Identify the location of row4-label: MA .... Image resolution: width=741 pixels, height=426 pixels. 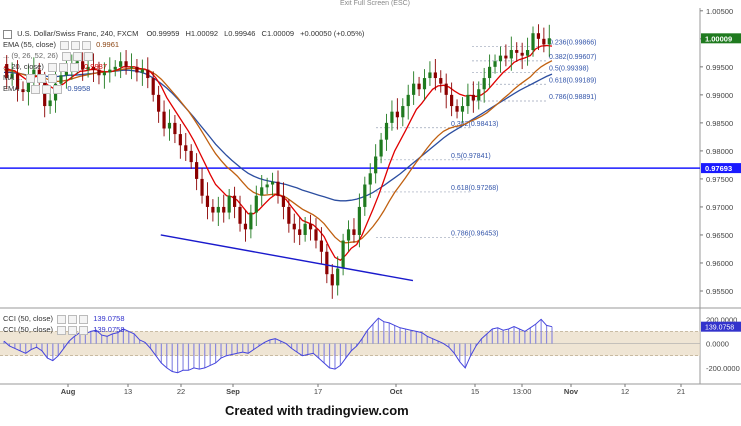
(13, 77).